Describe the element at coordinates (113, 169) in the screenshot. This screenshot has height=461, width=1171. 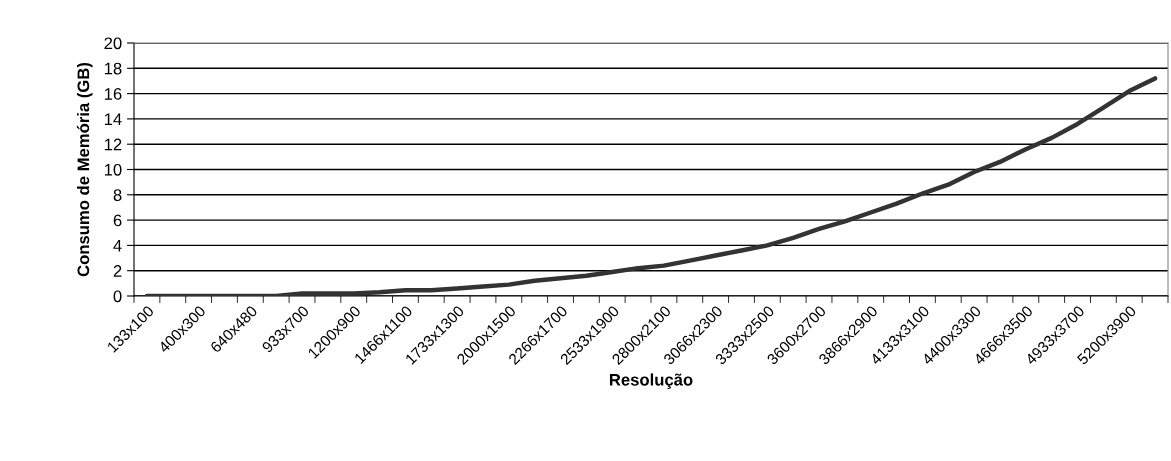
I see `y-tick-label: 10` at that location.